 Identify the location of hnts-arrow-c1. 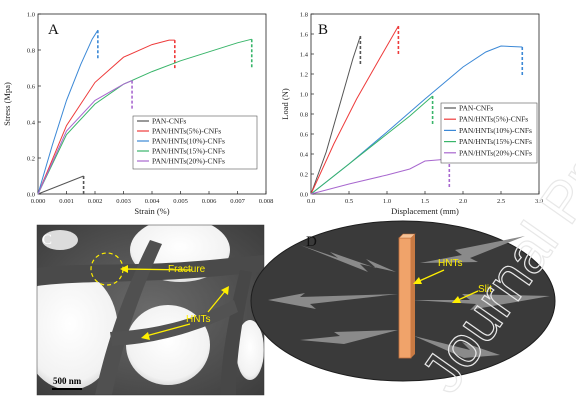
(168, 330).